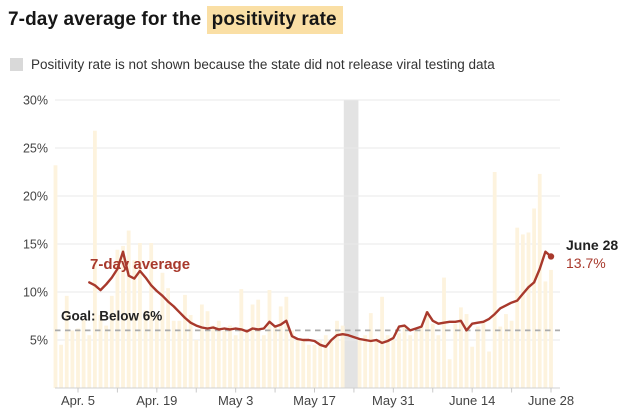 The image size is (627, 417). What do you see at coordinates (107, 19) in the screenshot?
I see `chart-title-prefix: 7-day average for the` at bounding box center [107, 19].